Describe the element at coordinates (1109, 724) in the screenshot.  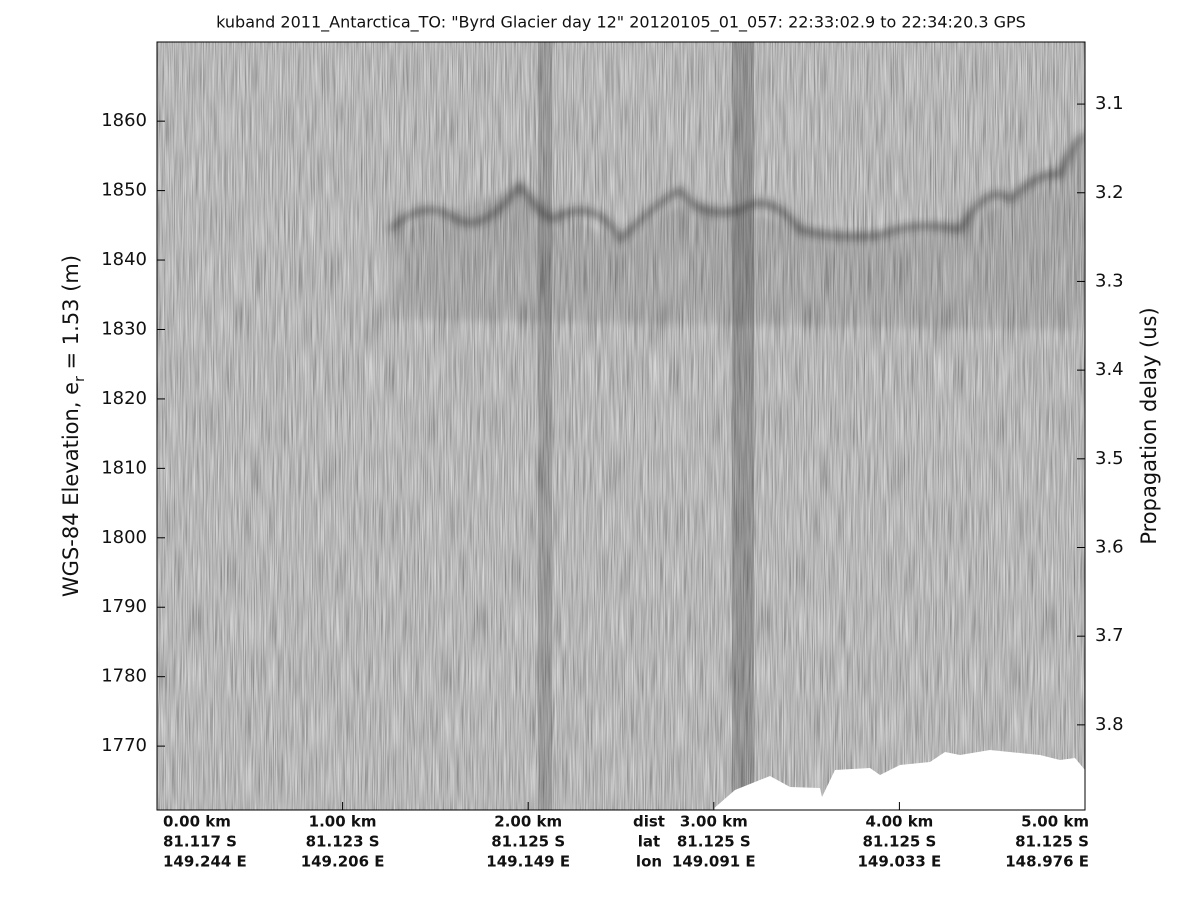
I see `y2-tick-label: 3.8` at that location.